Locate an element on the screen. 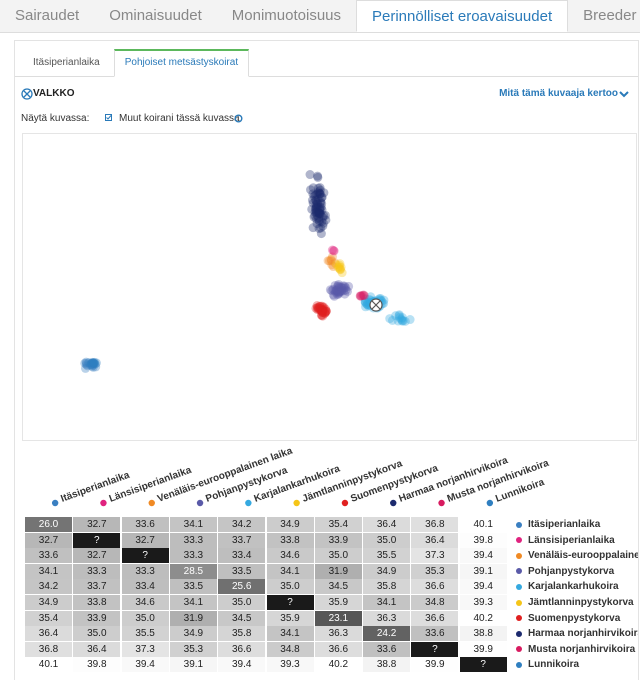 Image resolution: width=640 pixels, height=680 pixels. table-cell: 39.4 is located at coordinates (483, 556).